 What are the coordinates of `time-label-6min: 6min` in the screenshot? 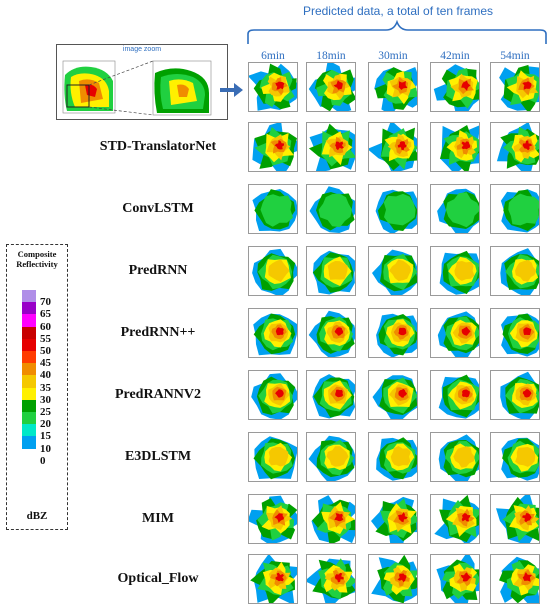 It's located at (273, 56).